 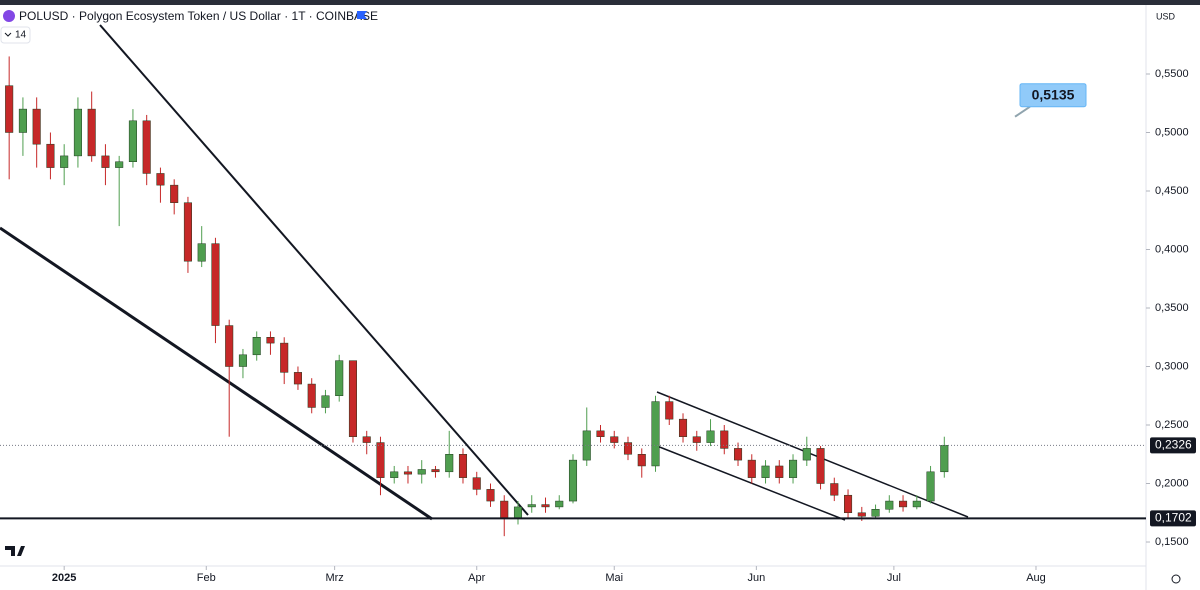 I want to click on y-tick-label: 0,2000, so click(x=1172, y=483).